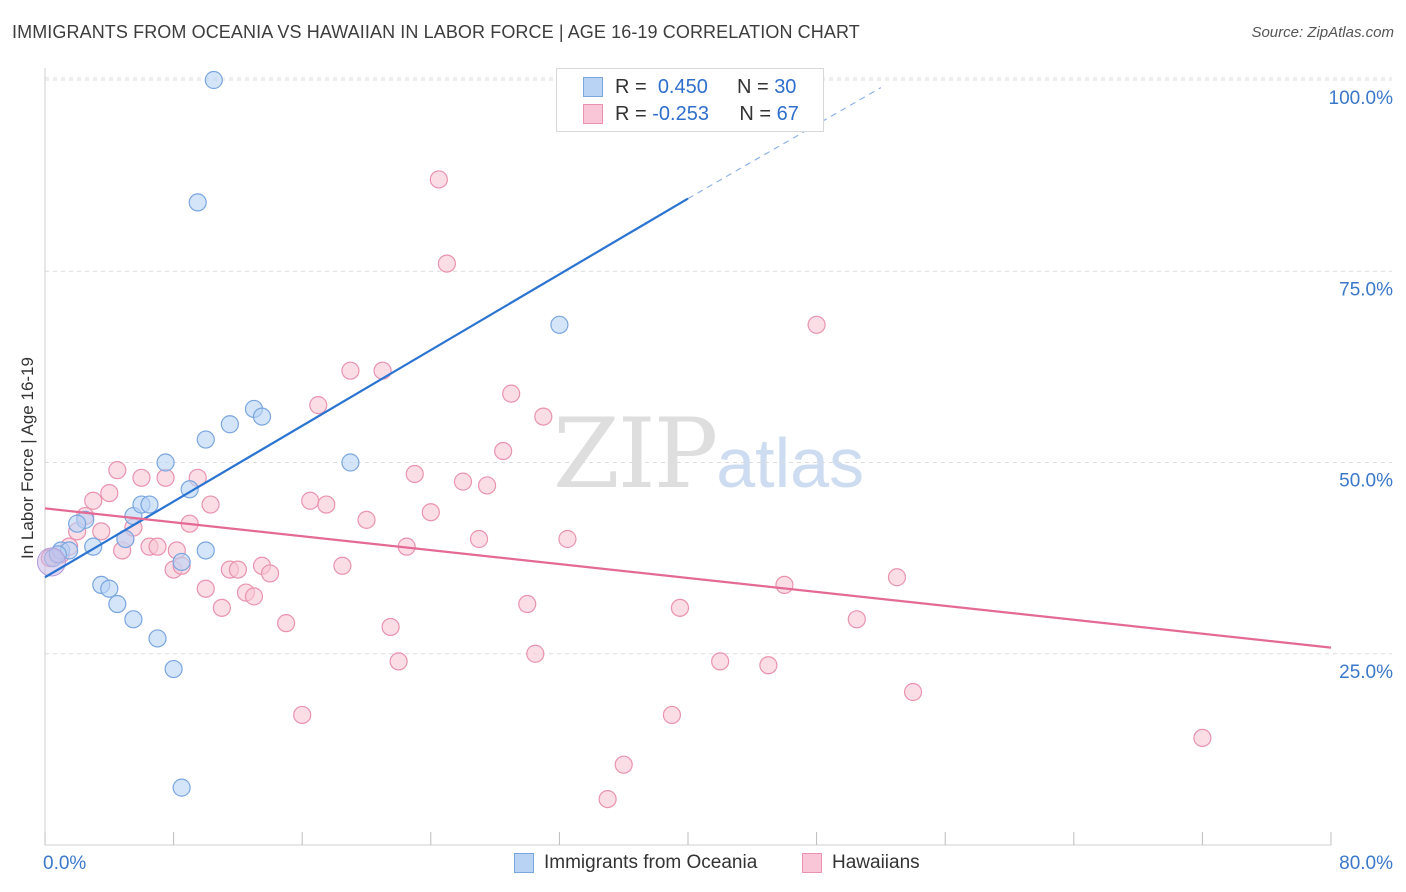 The width and height of the screenshot is (1406, 892). What do you see at coordinates (1366, 863) in the screenshot?
I see `x-tick-label: 80.0%` at bounding box center [1366, 863].